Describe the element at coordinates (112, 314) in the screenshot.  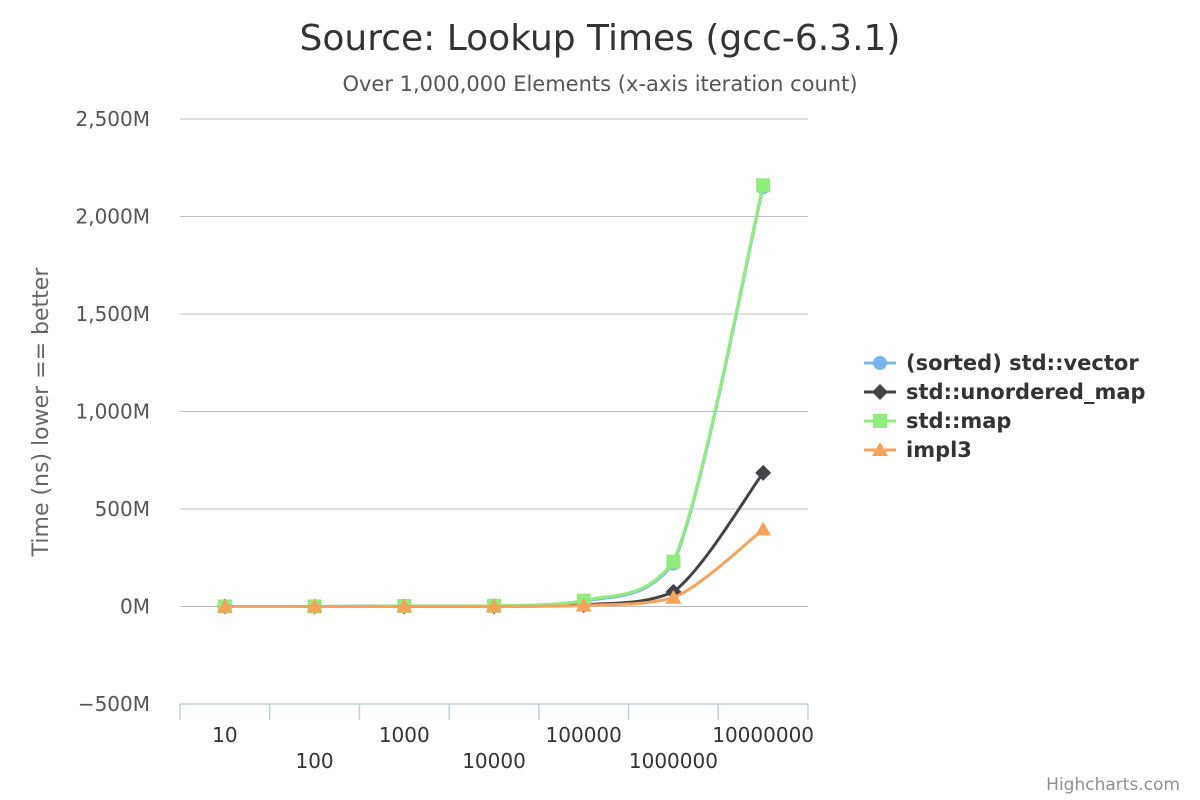
I see `y-tick-label: 1,500M` at that location.